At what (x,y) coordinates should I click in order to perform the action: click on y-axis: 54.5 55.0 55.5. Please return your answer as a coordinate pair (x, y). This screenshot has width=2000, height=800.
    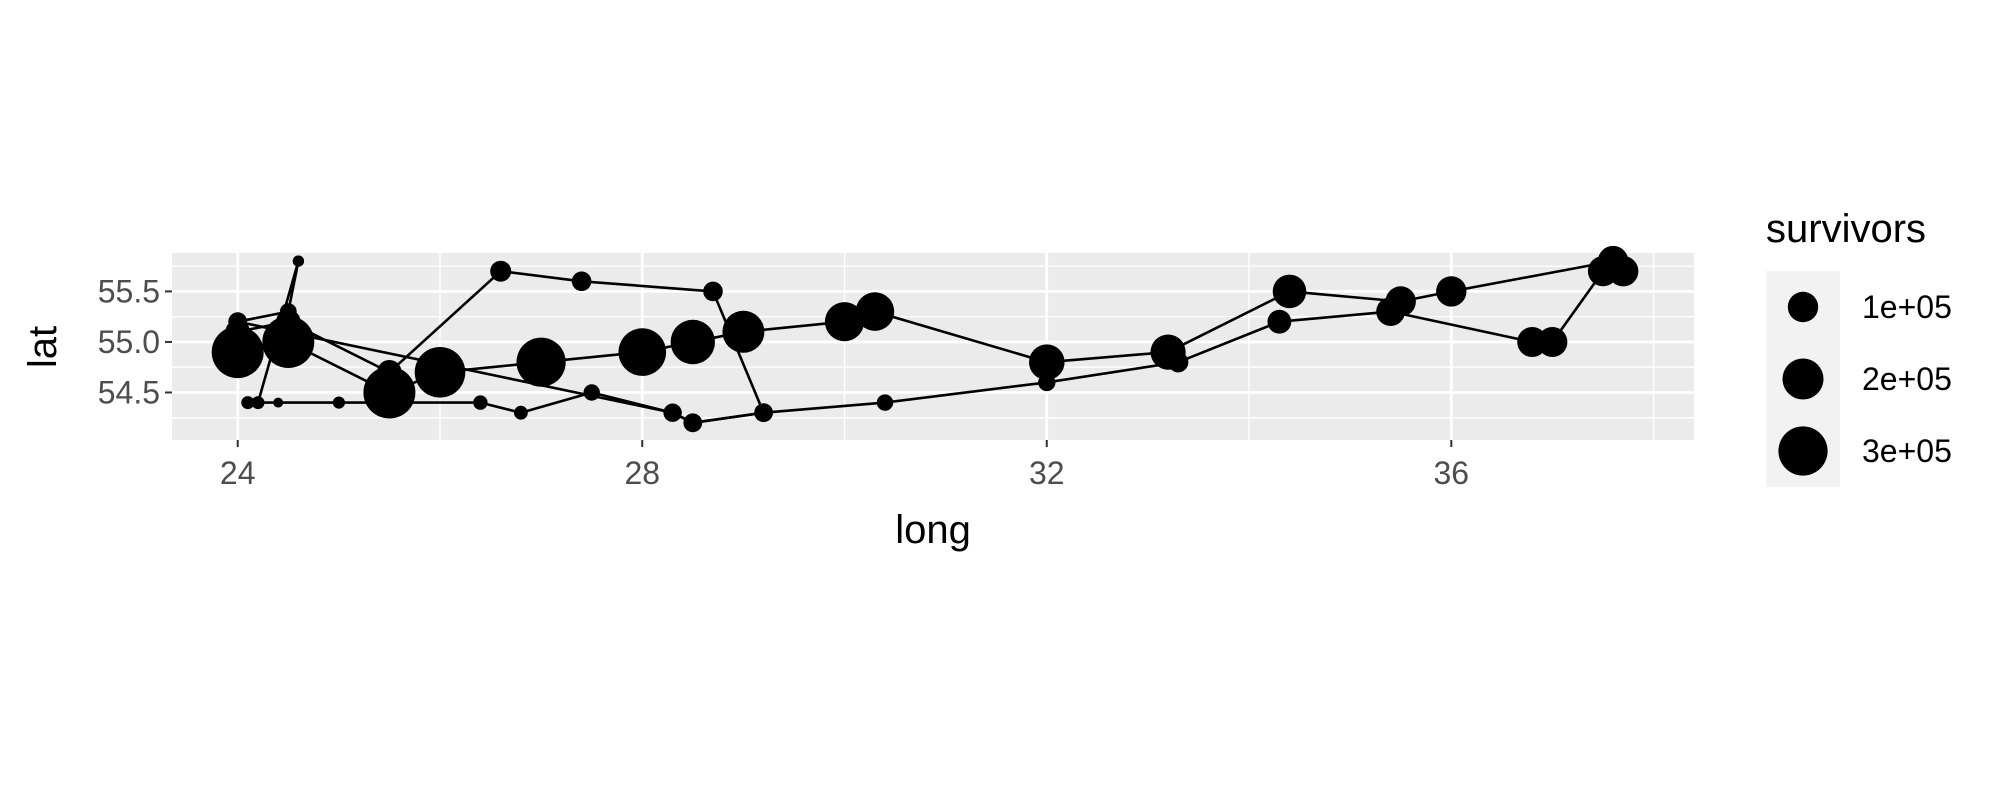
    Looking at the image, I should click on (135, 341).